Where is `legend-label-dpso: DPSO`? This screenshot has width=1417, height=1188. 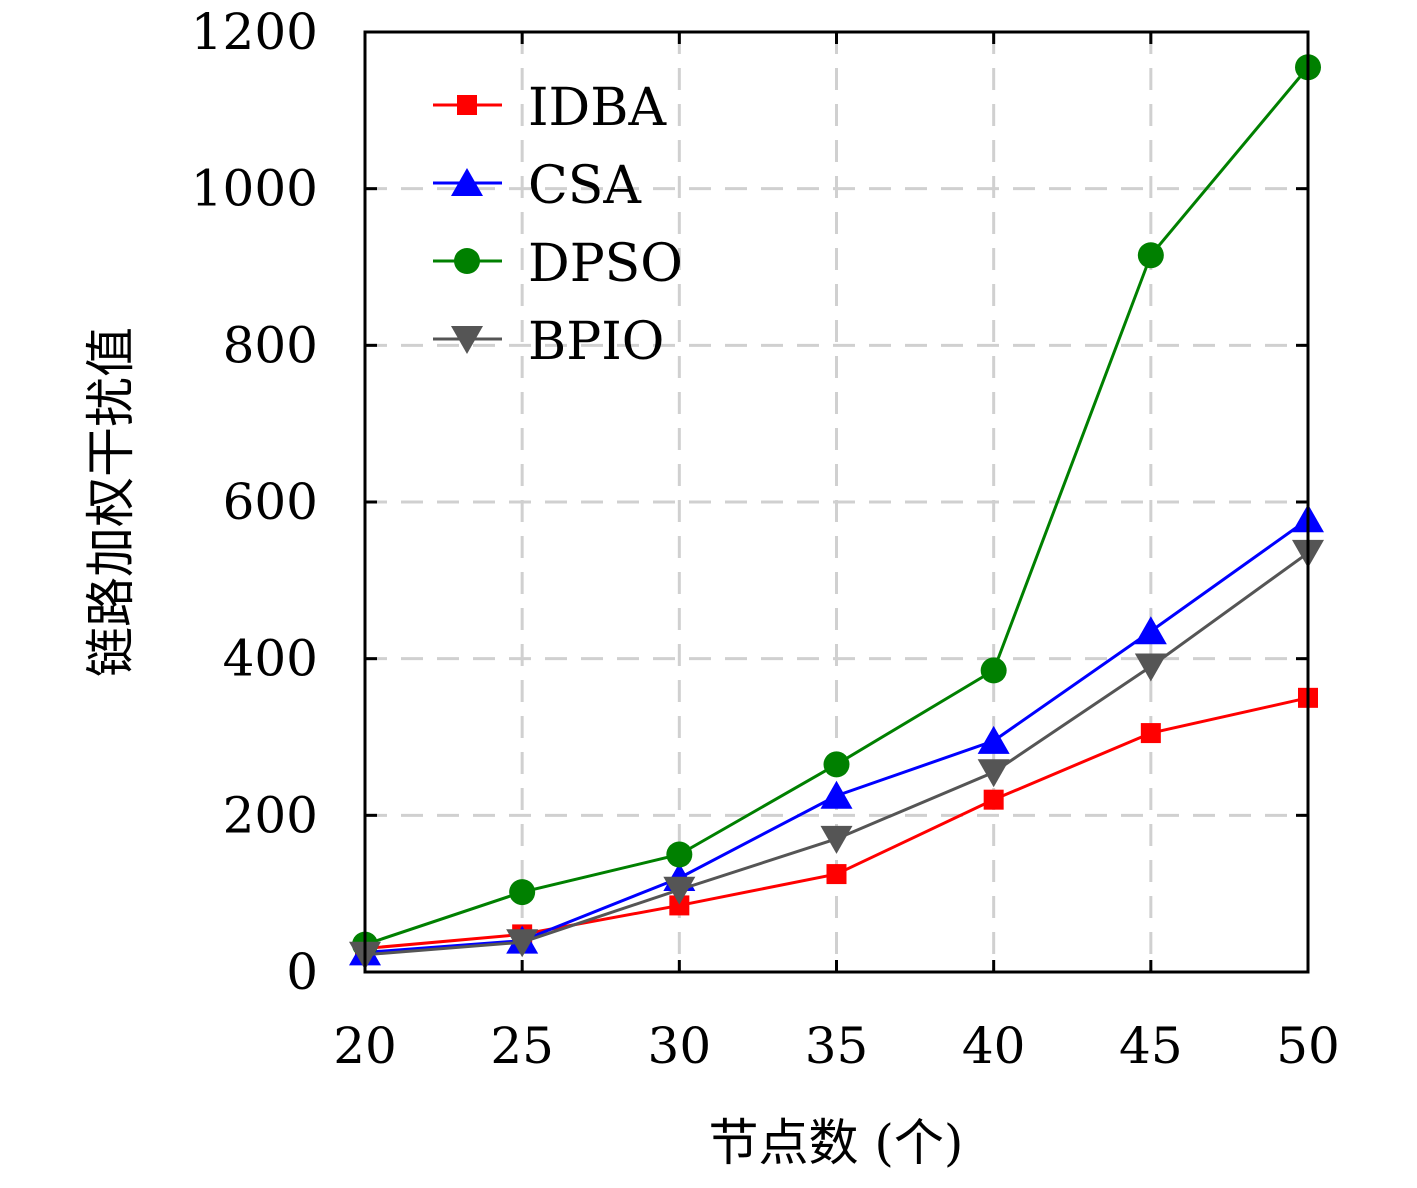
legend-label-dpso: DPSO is located at coordinates (605, 264).